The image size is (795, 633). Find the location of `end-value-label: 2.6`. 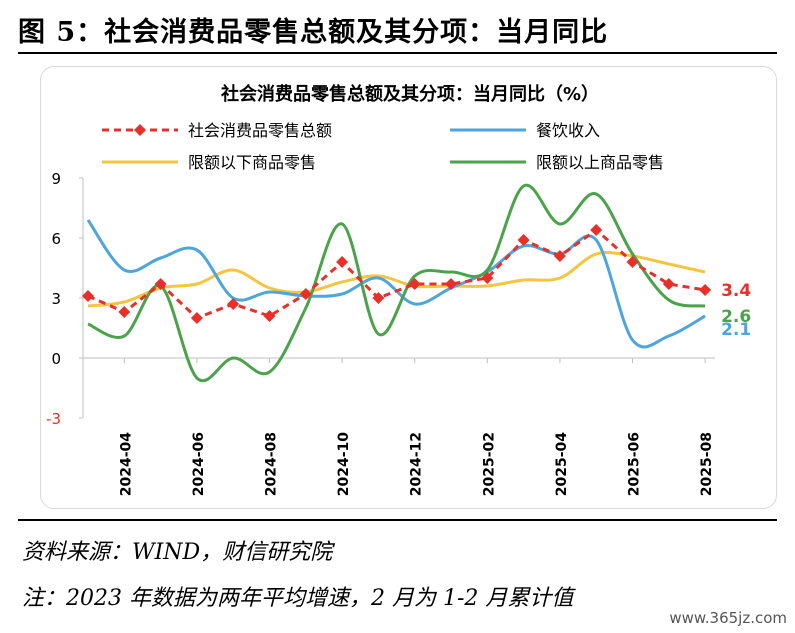

end-value-label: 2.6 is located at coordinates (736, 317).